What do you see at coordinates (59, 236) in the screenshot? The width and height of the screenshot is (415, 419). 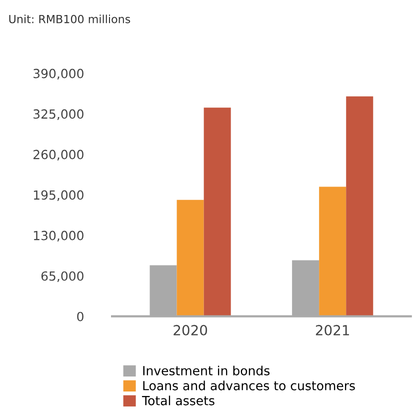 I see `y-tick-label: 130,000` at bounding box center [59, 236].